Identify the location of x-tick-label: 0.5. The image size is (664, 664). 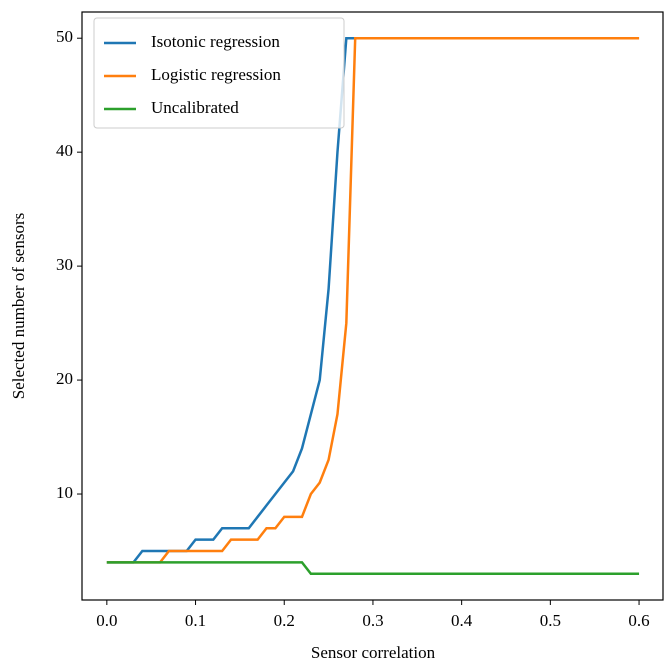
(550, 620).